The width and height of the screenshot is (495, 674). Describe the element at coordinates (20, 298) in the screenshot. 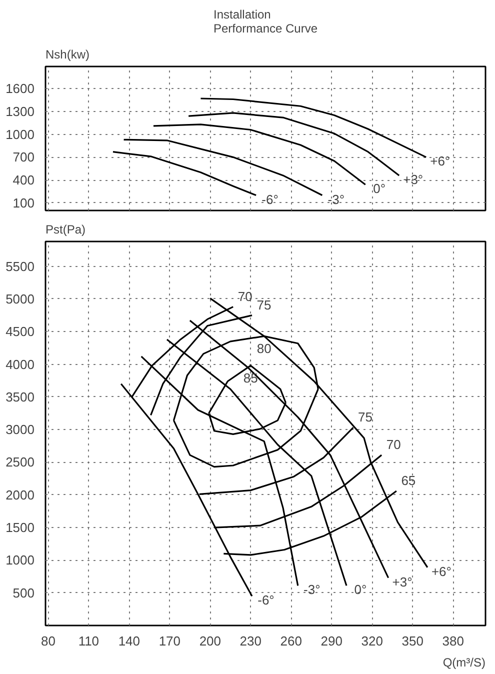

I see `y-tick-label: 5000` at that location.